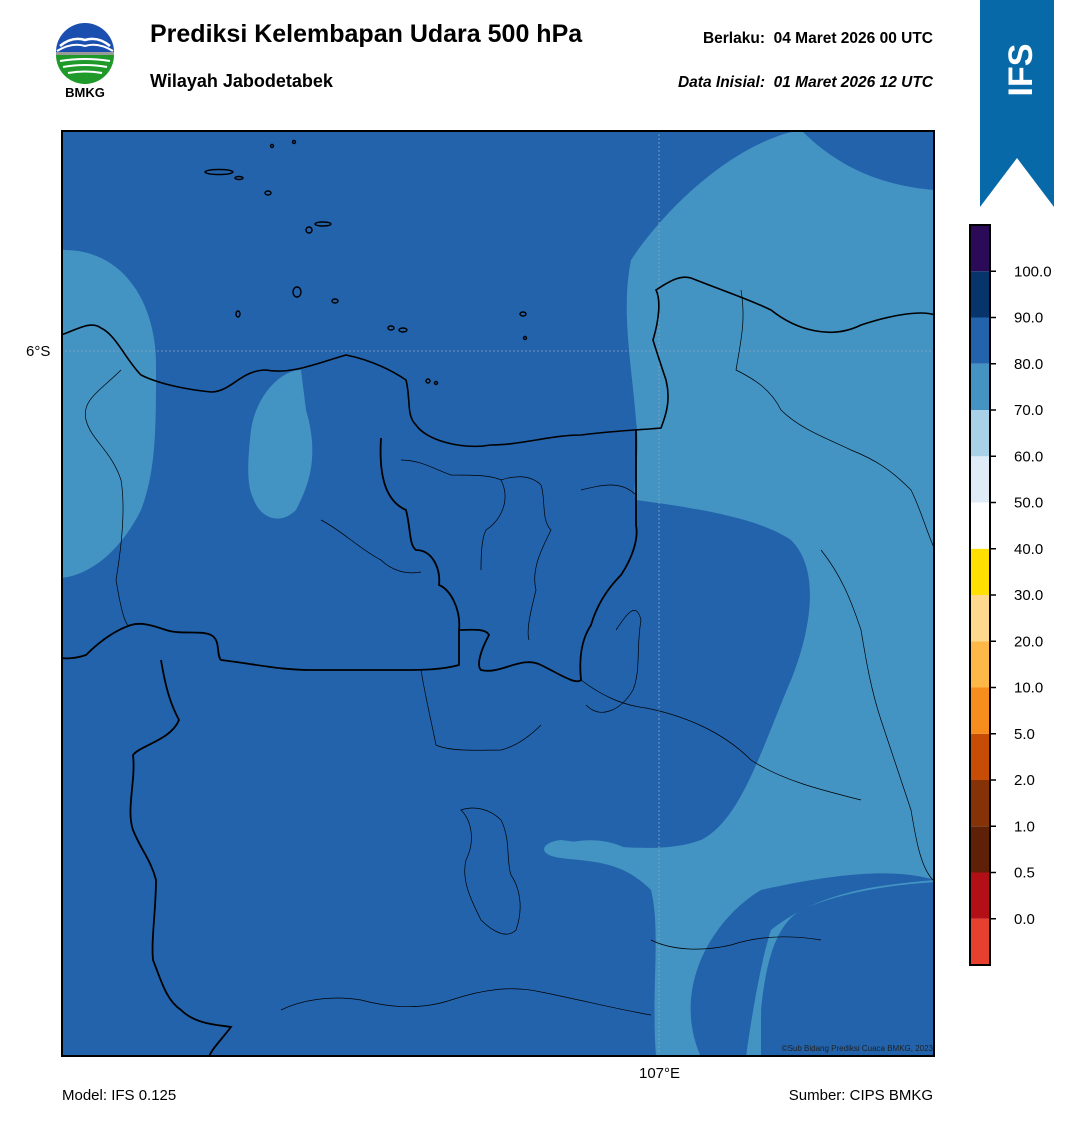 This screenshot has height=1128, width=1081. I want to click on latitude-label: 6°S, so click(38, 351).